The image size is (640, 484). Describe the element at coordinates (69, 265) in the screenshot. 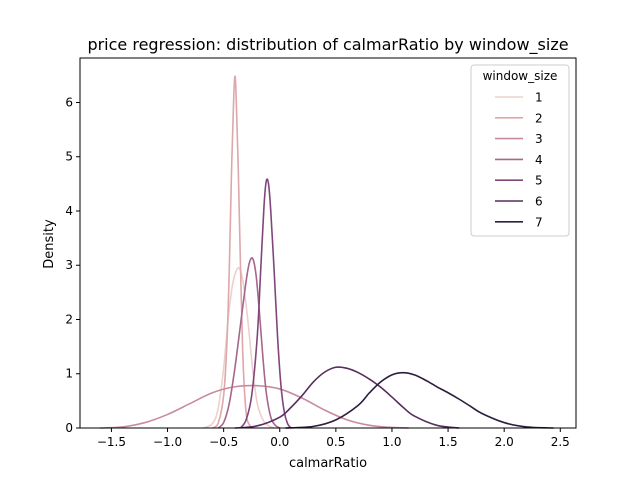

I see `y-tick-label: 3` at that location.